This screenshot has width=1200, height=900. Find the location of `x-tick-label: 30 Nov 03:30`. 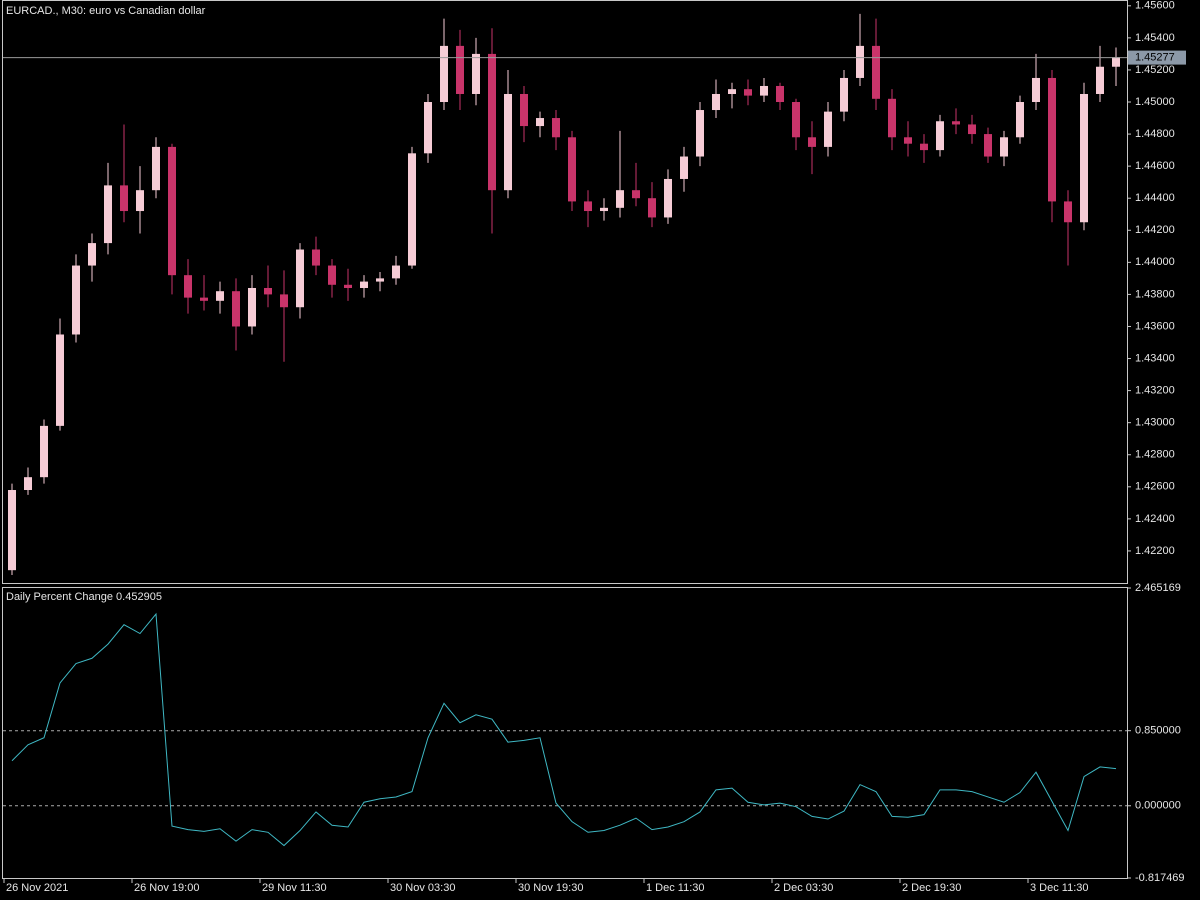

x-tick-label: 30 Nov 03:30 is located at coordinates (422, 888).